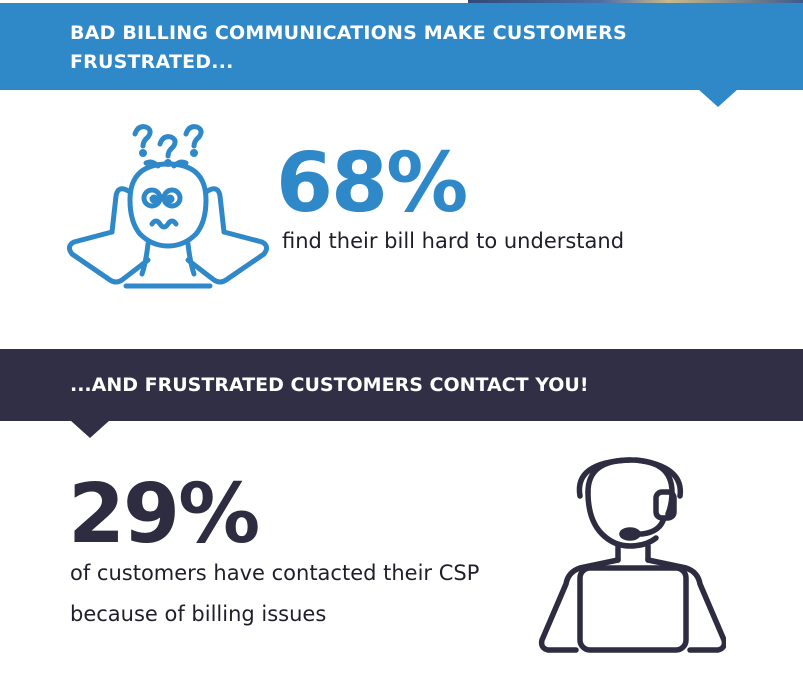 The image size is (803, 693). What do you see at coordinates (198, 614) in the screenshot?
I see `stat-description-line: because of billing issues` at bounding box center [198, 614].